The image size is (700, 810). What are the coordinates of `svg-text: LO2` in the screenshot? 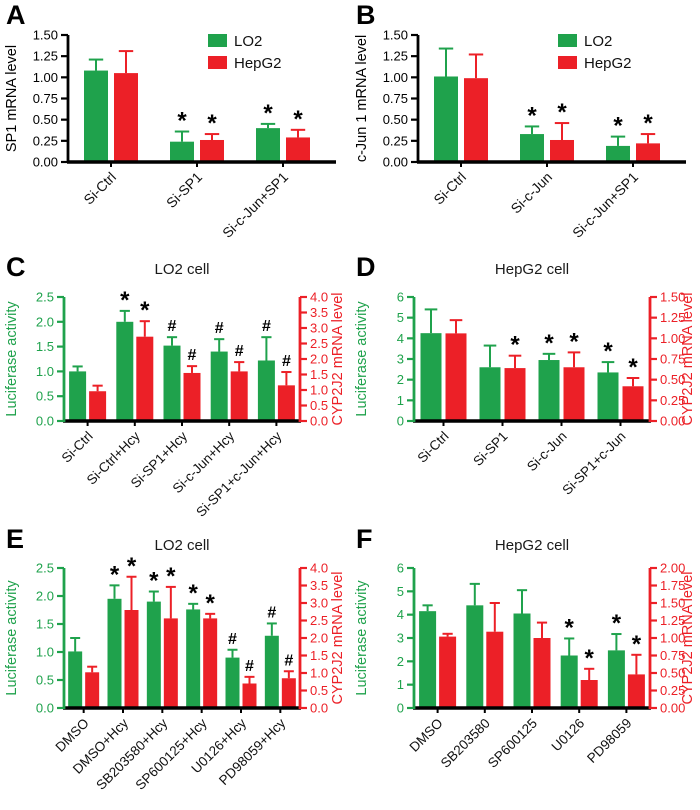 It's located at (598, 41).